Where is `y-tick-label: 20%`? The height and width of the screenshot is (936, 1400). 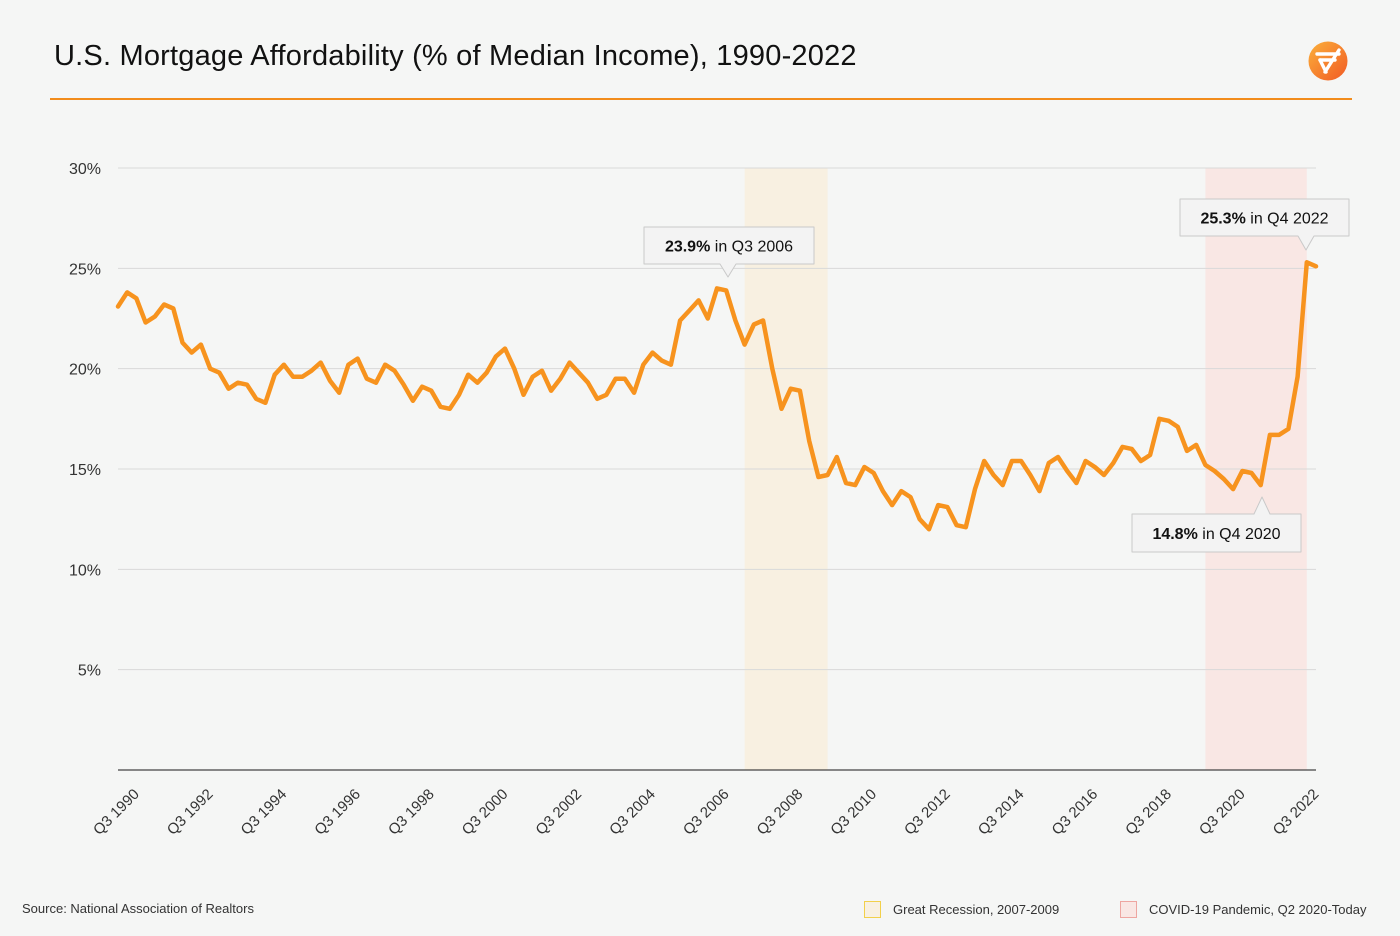
y-tick-label: 20% is located at coordinates (85, 370).